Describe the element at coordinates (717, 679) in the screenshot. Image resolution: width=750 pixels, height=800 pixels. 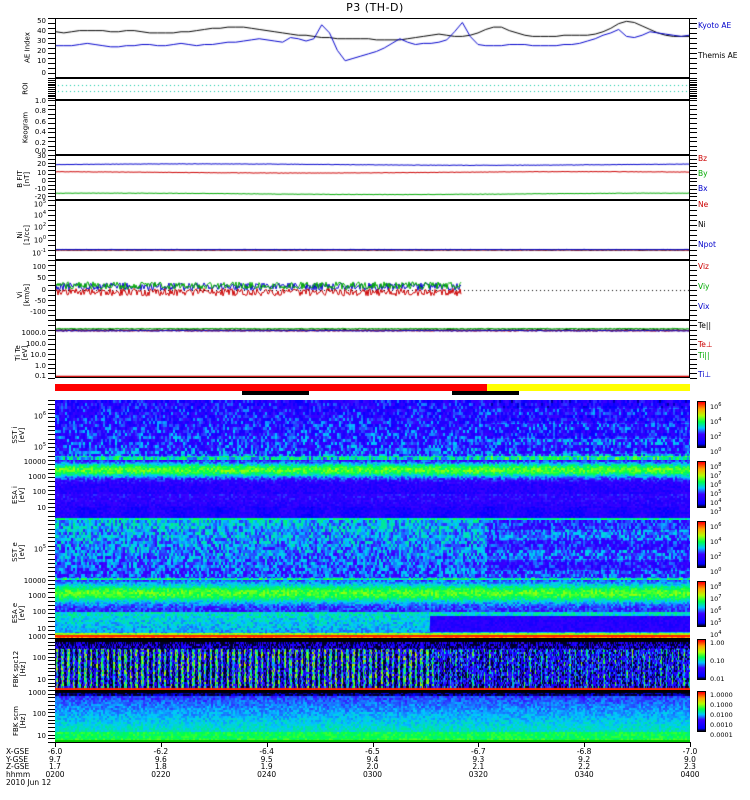
I see `cblabel-fbk1-2: 0.01` at that location.